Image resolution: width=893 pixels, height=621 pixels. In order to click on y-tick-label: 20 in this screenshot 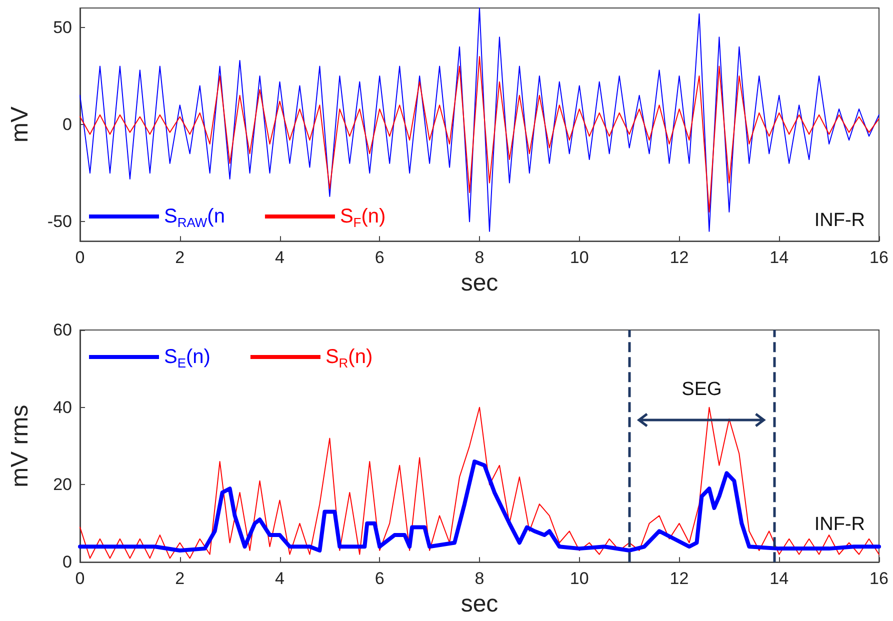, I will do `click(62, 484)`.